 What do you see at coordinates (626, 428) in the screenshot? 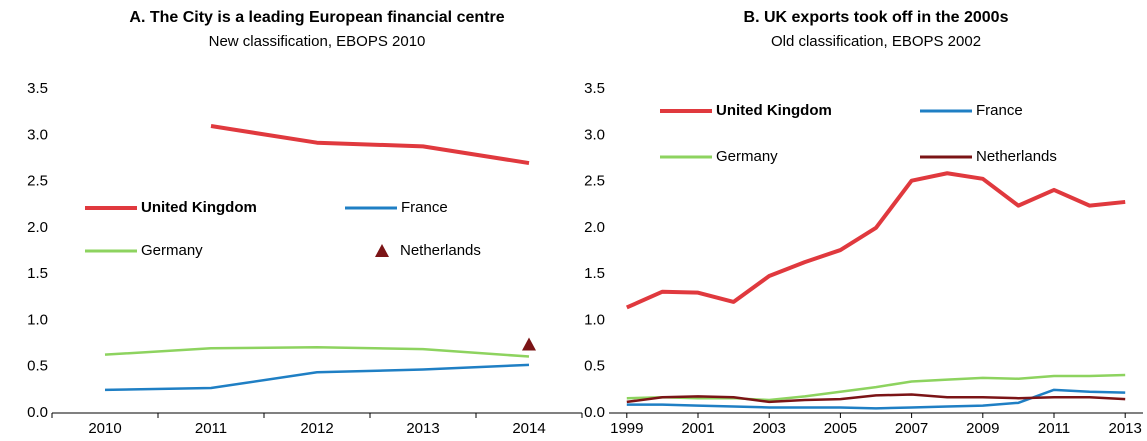
I see `x-tick-label: 1999` at bounding box center [626, 428].